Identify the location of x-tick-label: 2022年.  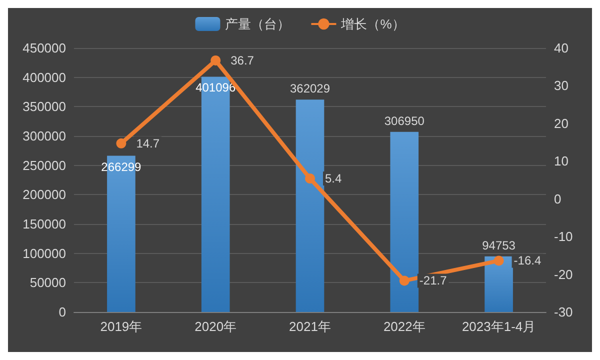
(404, 326).